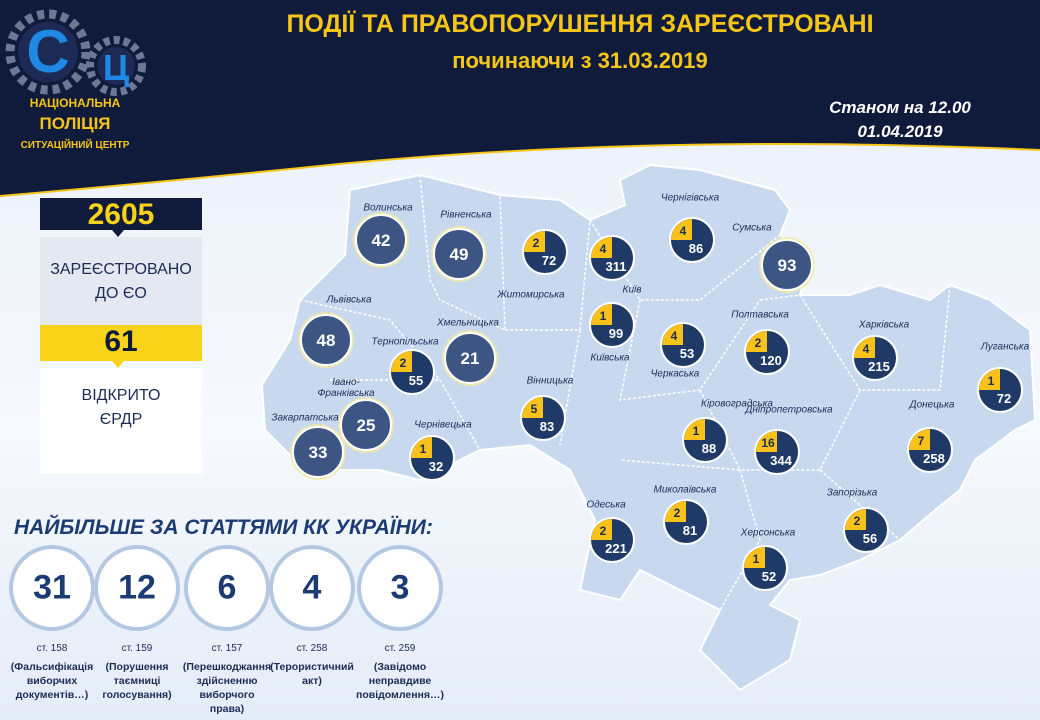 Image resolution: width=1040 pixels, height=720 pixels. I want to click on marker-total: 93, so click(787, 265).